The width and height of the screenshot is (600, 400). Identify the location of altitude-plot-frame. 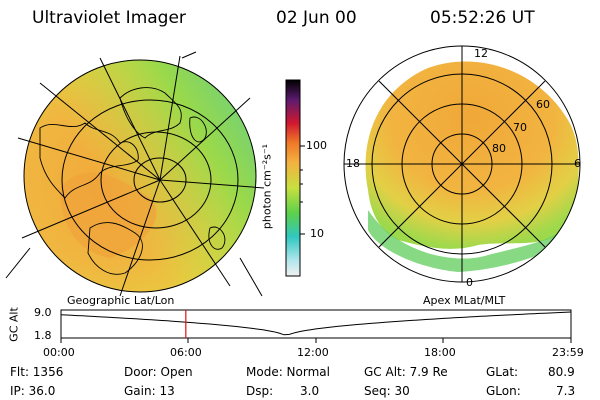
(316, 324).